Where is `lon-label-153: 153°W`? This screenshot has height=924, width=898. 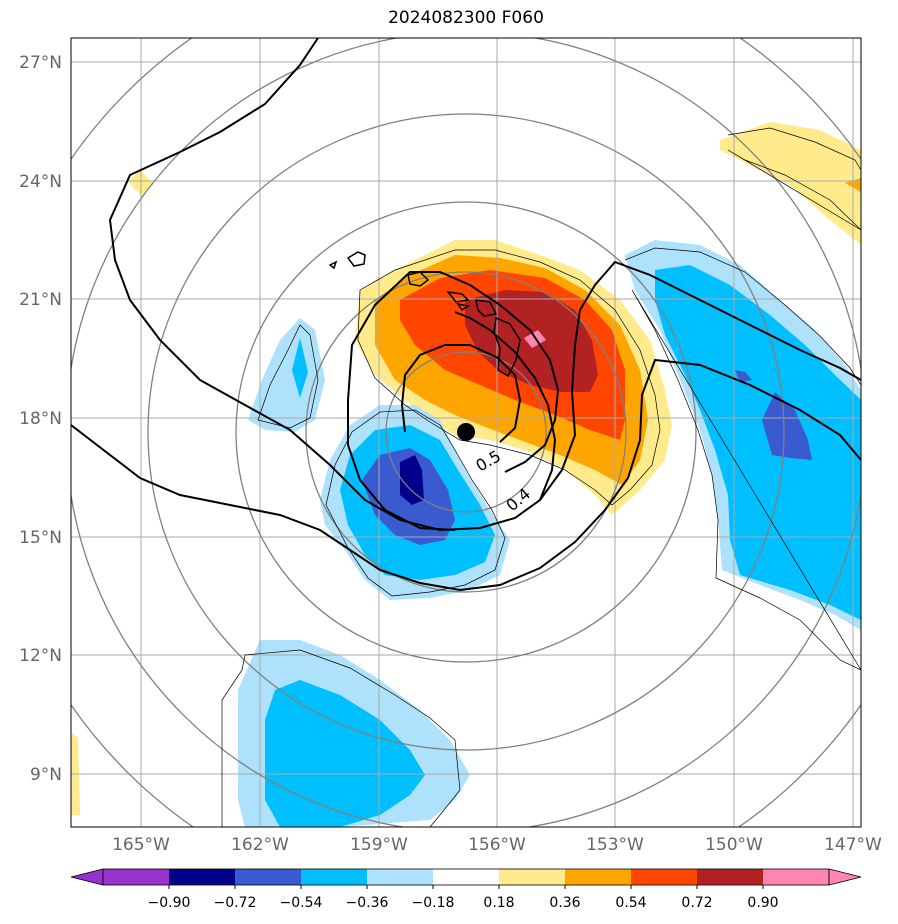
lon-label-153: 153°W is located at coordinates (615, 845).